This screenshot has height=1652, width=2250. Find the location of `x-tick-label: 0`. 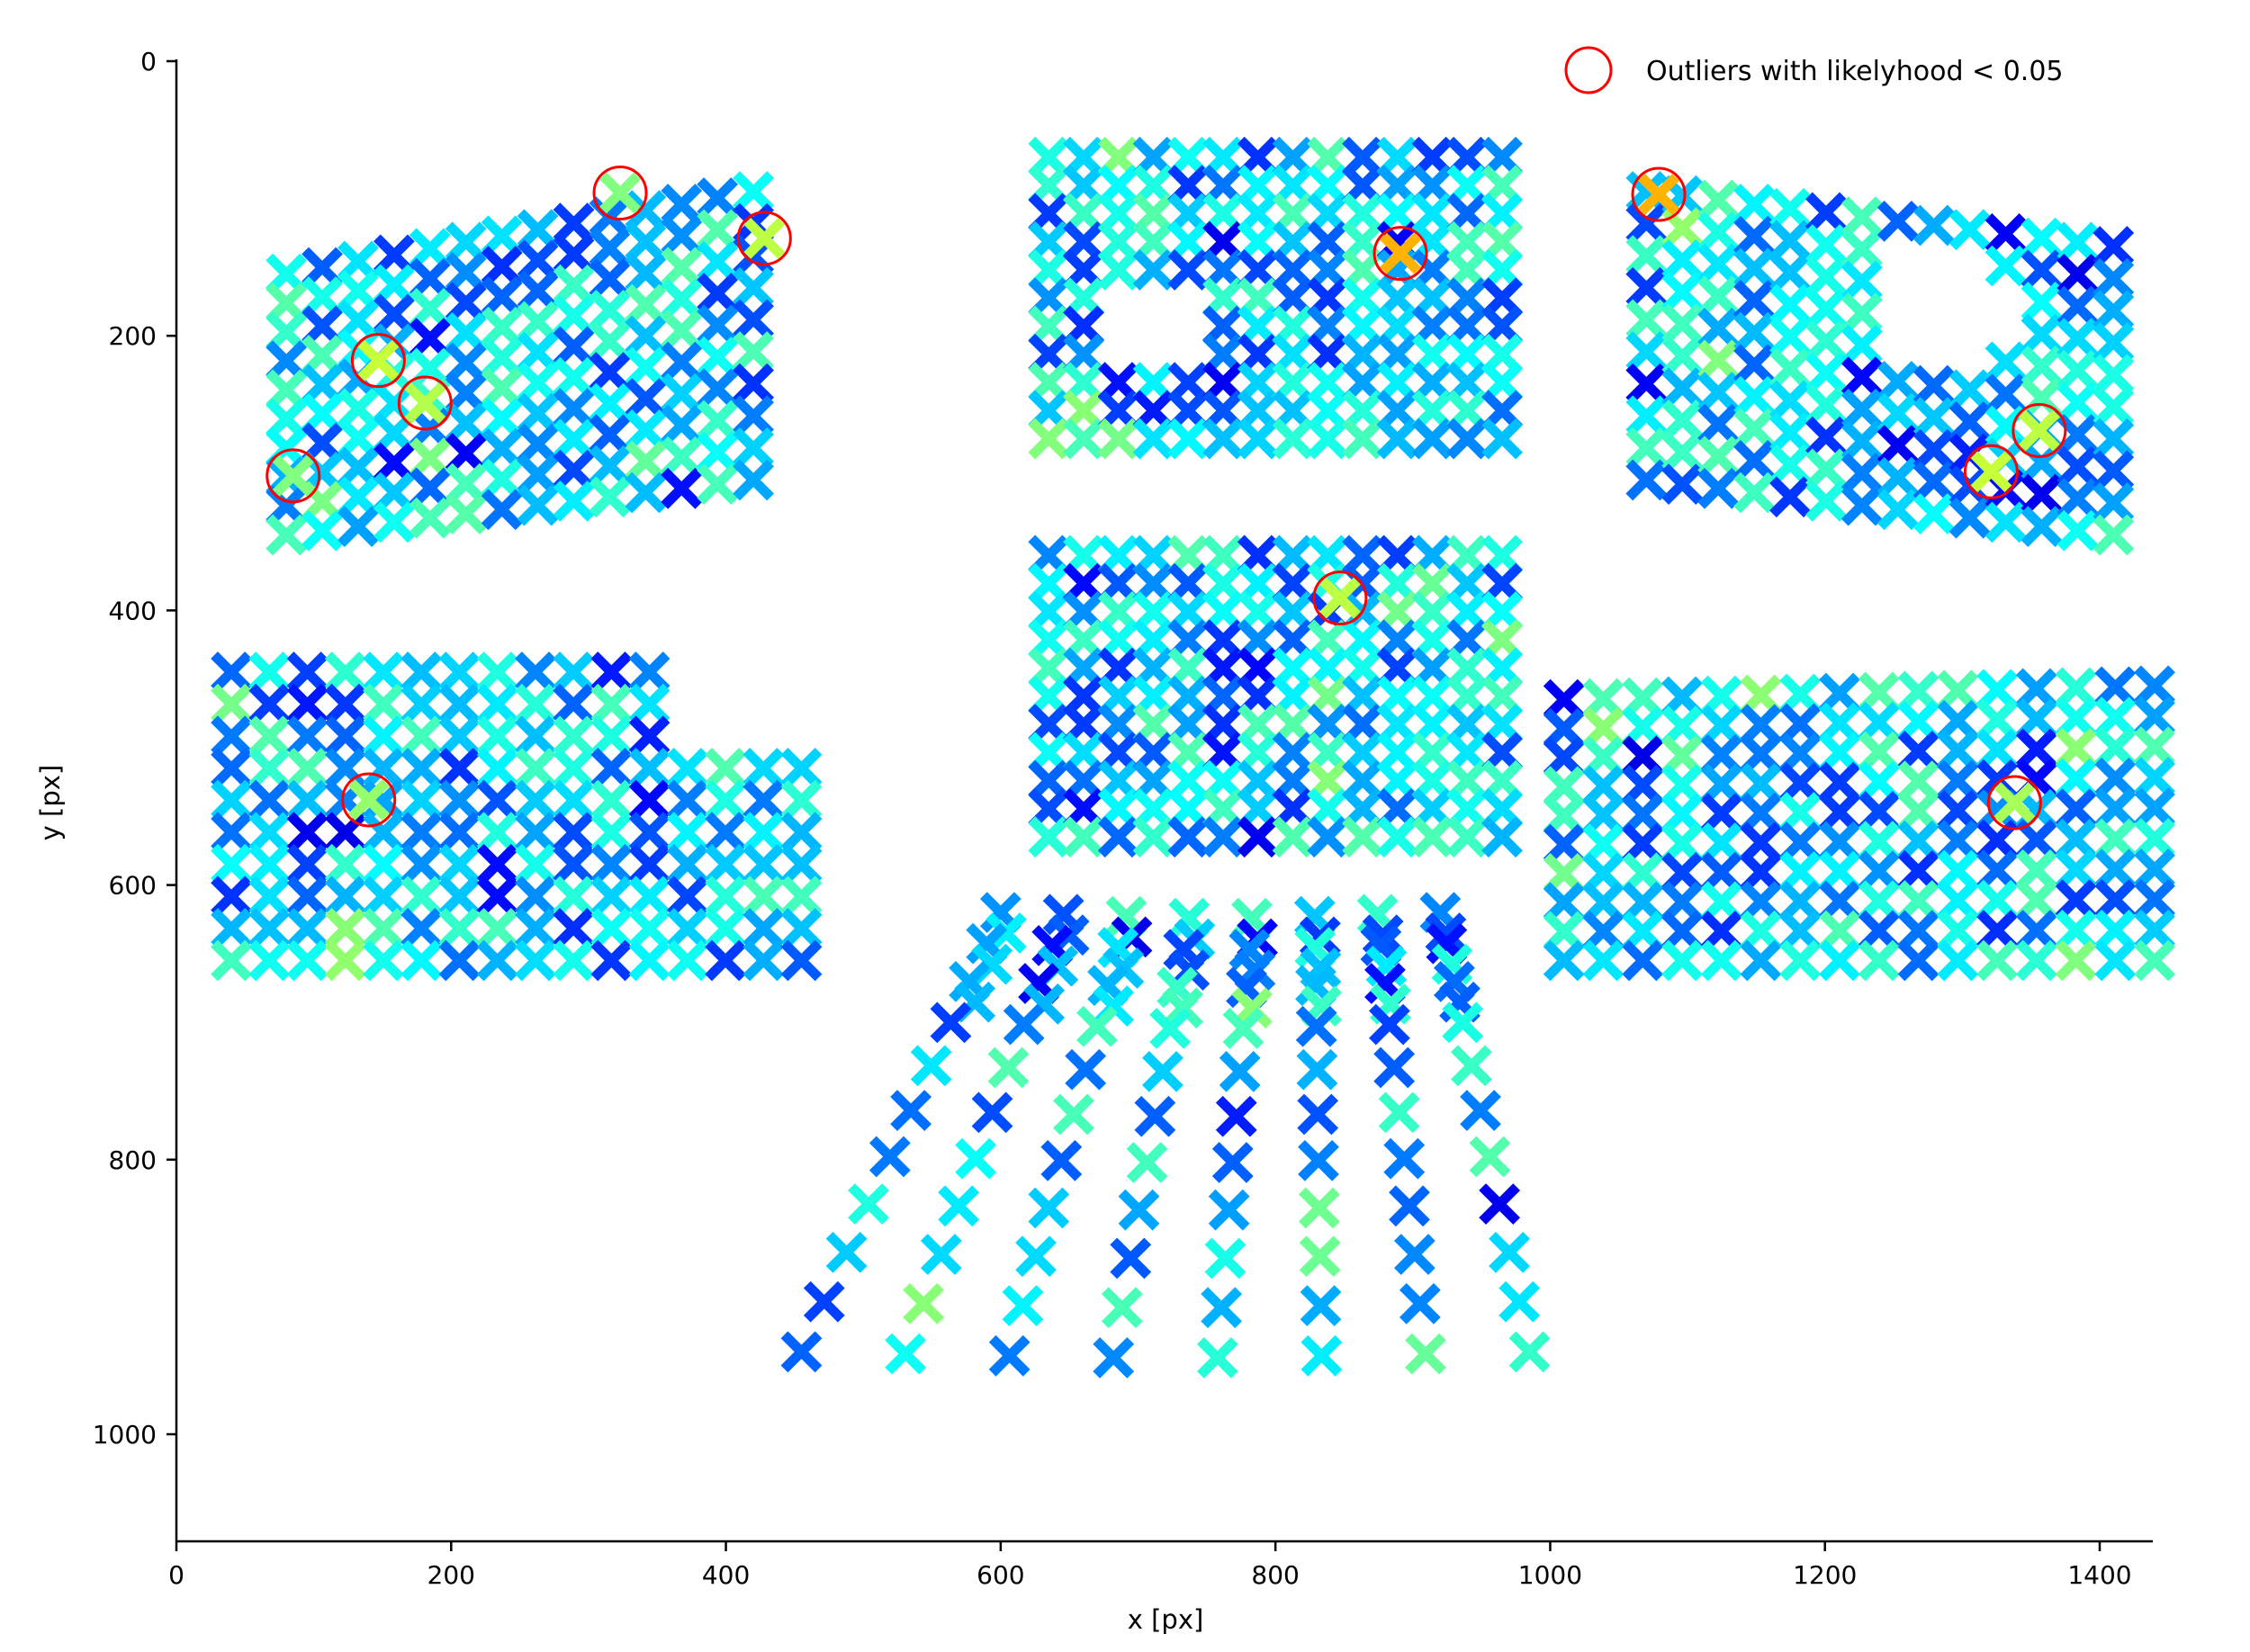

x-tick-label: 0 is located at coordinates (176, 1575).